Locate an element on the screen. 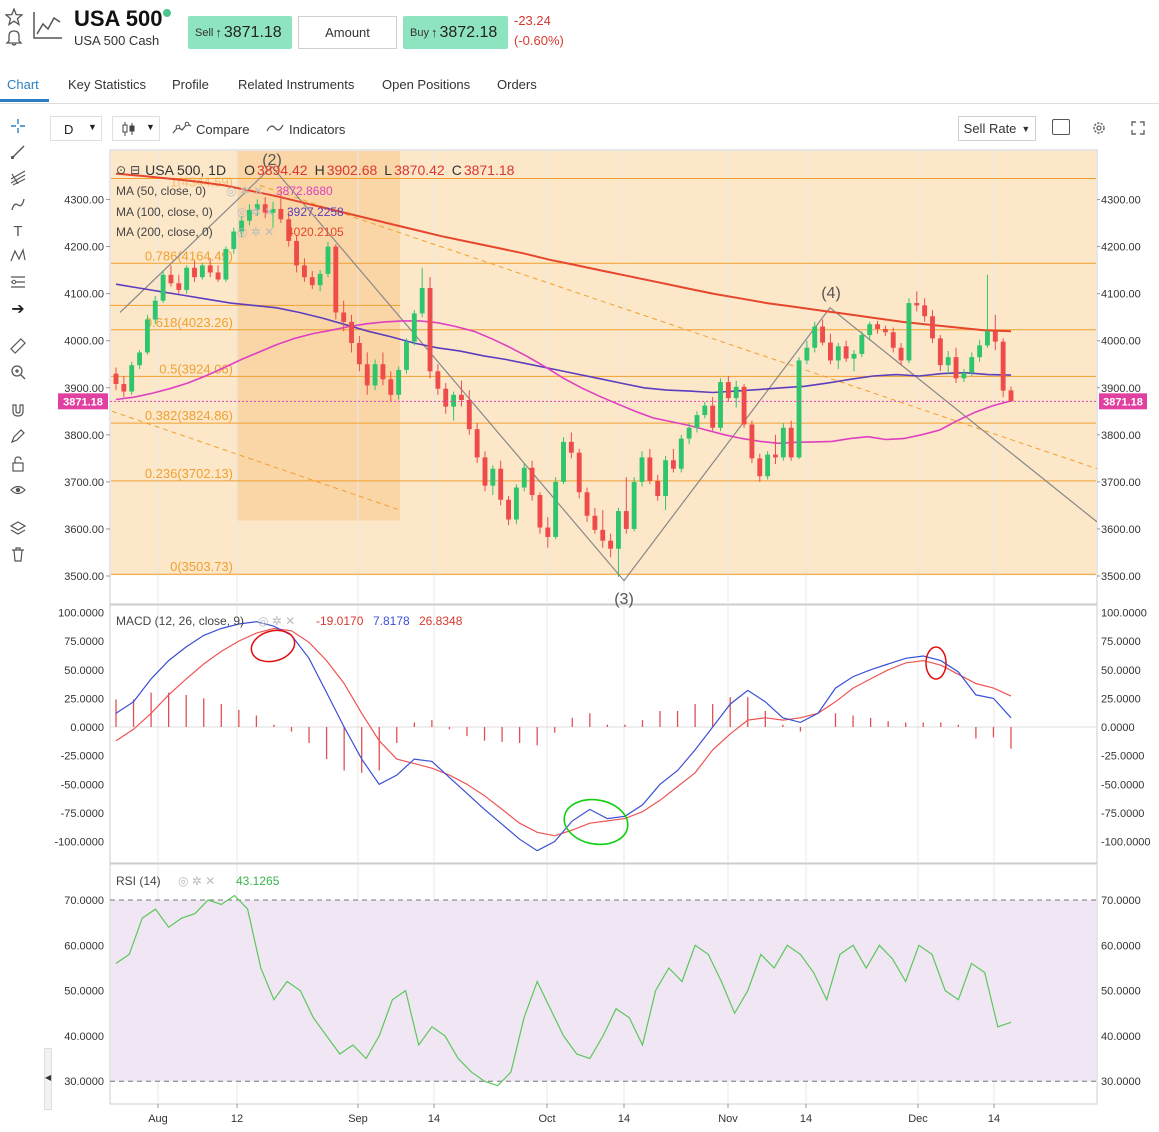 The height and width of the screenshot is (1132, 1159). tab-related-instruments: Related Instruments is located at coordinates (296, 84).